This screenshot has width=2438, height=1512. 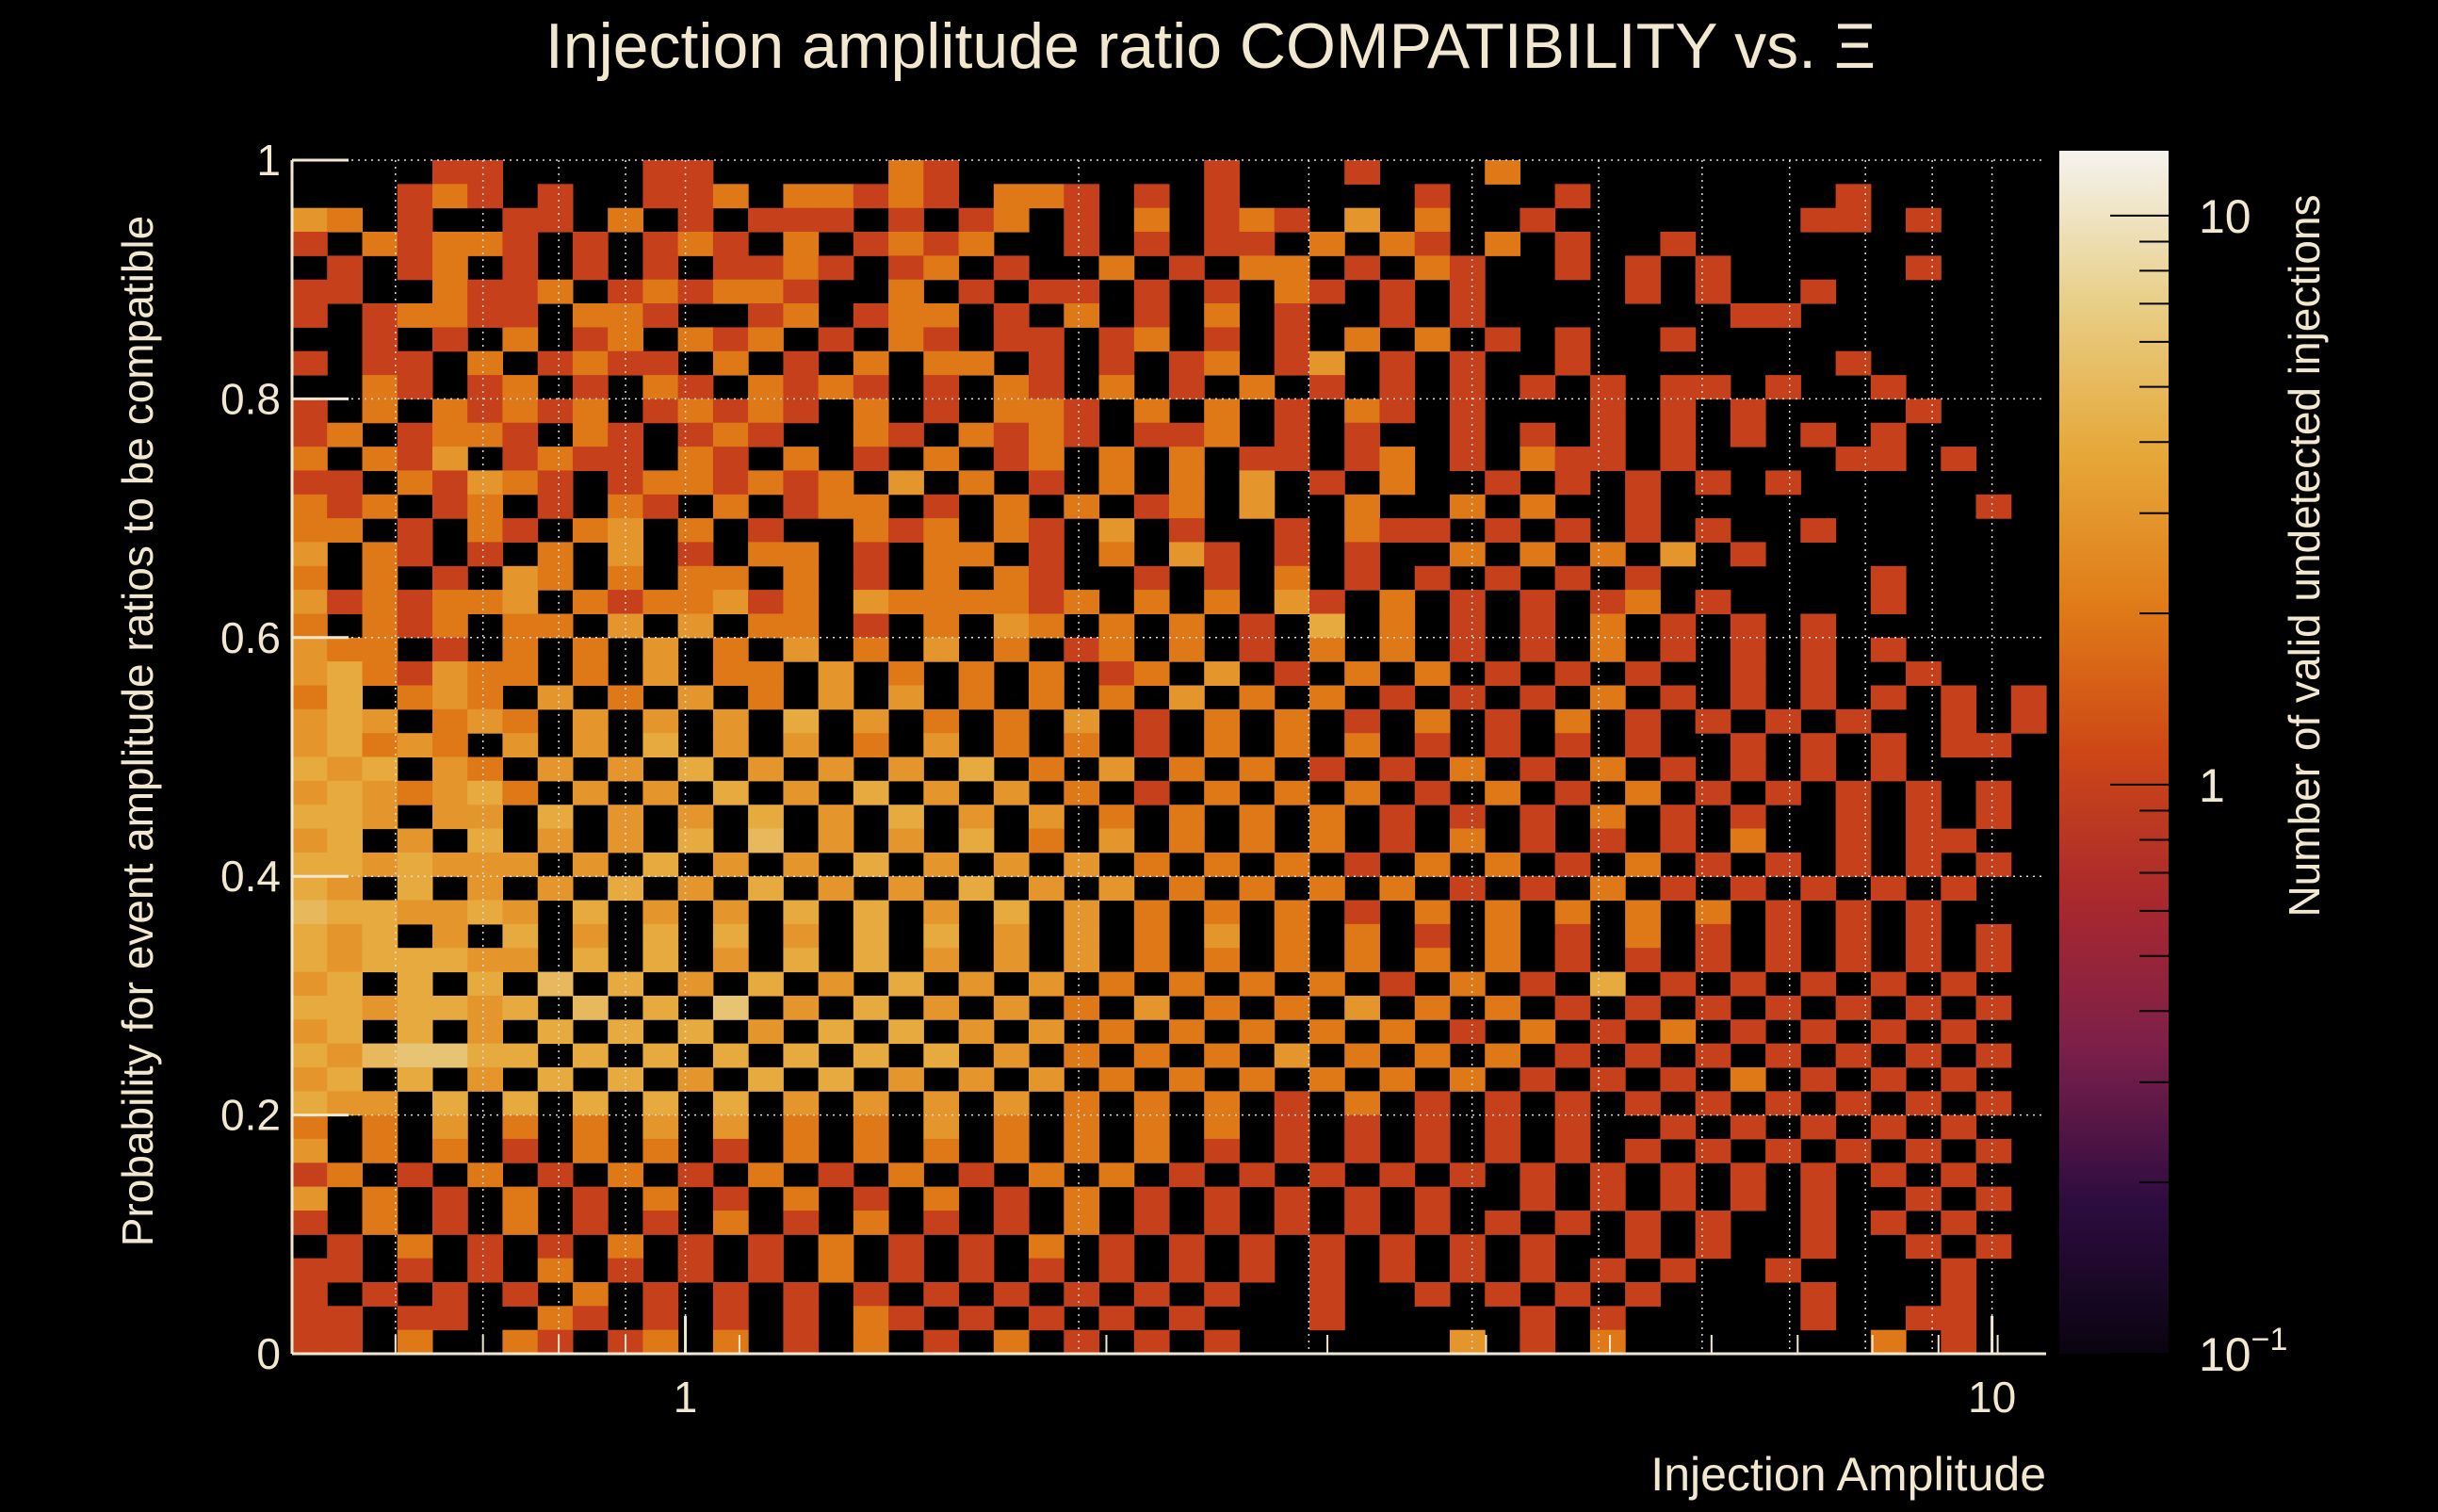 I want to click on y-tick-label: 0.4, so click(x=250, y=876).